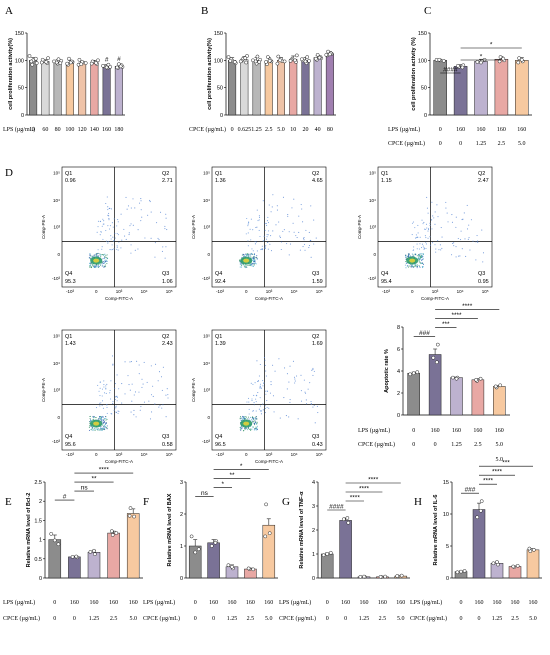  I want to click on condition-value: 1.25, so click(94, 619).